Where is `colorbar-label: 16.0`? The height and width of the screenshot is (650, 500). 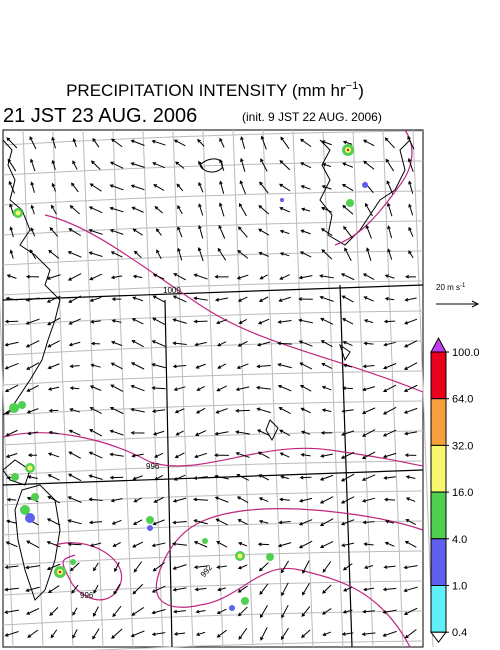
colorbar-label: 16.0 is located at coordinates (462, 493).